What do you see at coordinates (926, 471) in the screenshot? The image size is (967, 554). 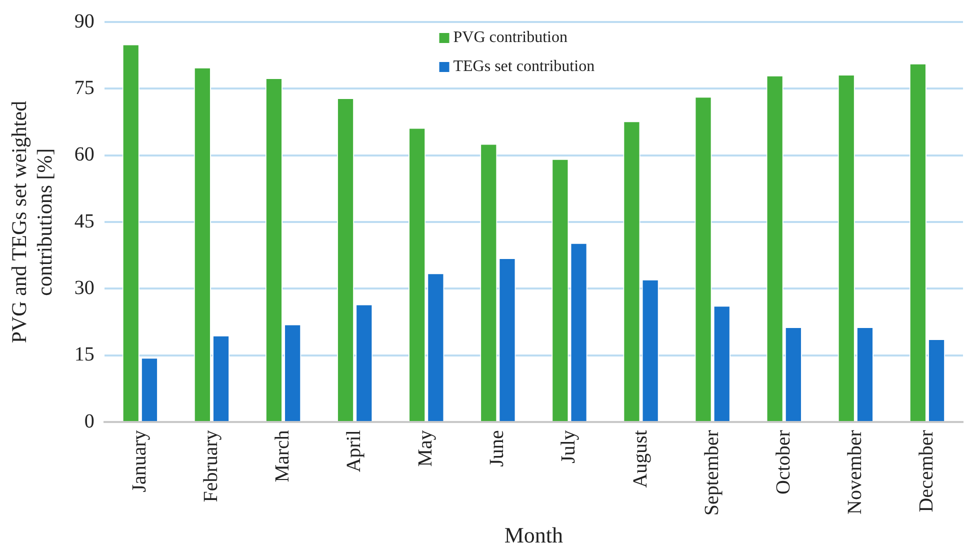 I see `x-tick-label: December` at bounding box center [926, 471].